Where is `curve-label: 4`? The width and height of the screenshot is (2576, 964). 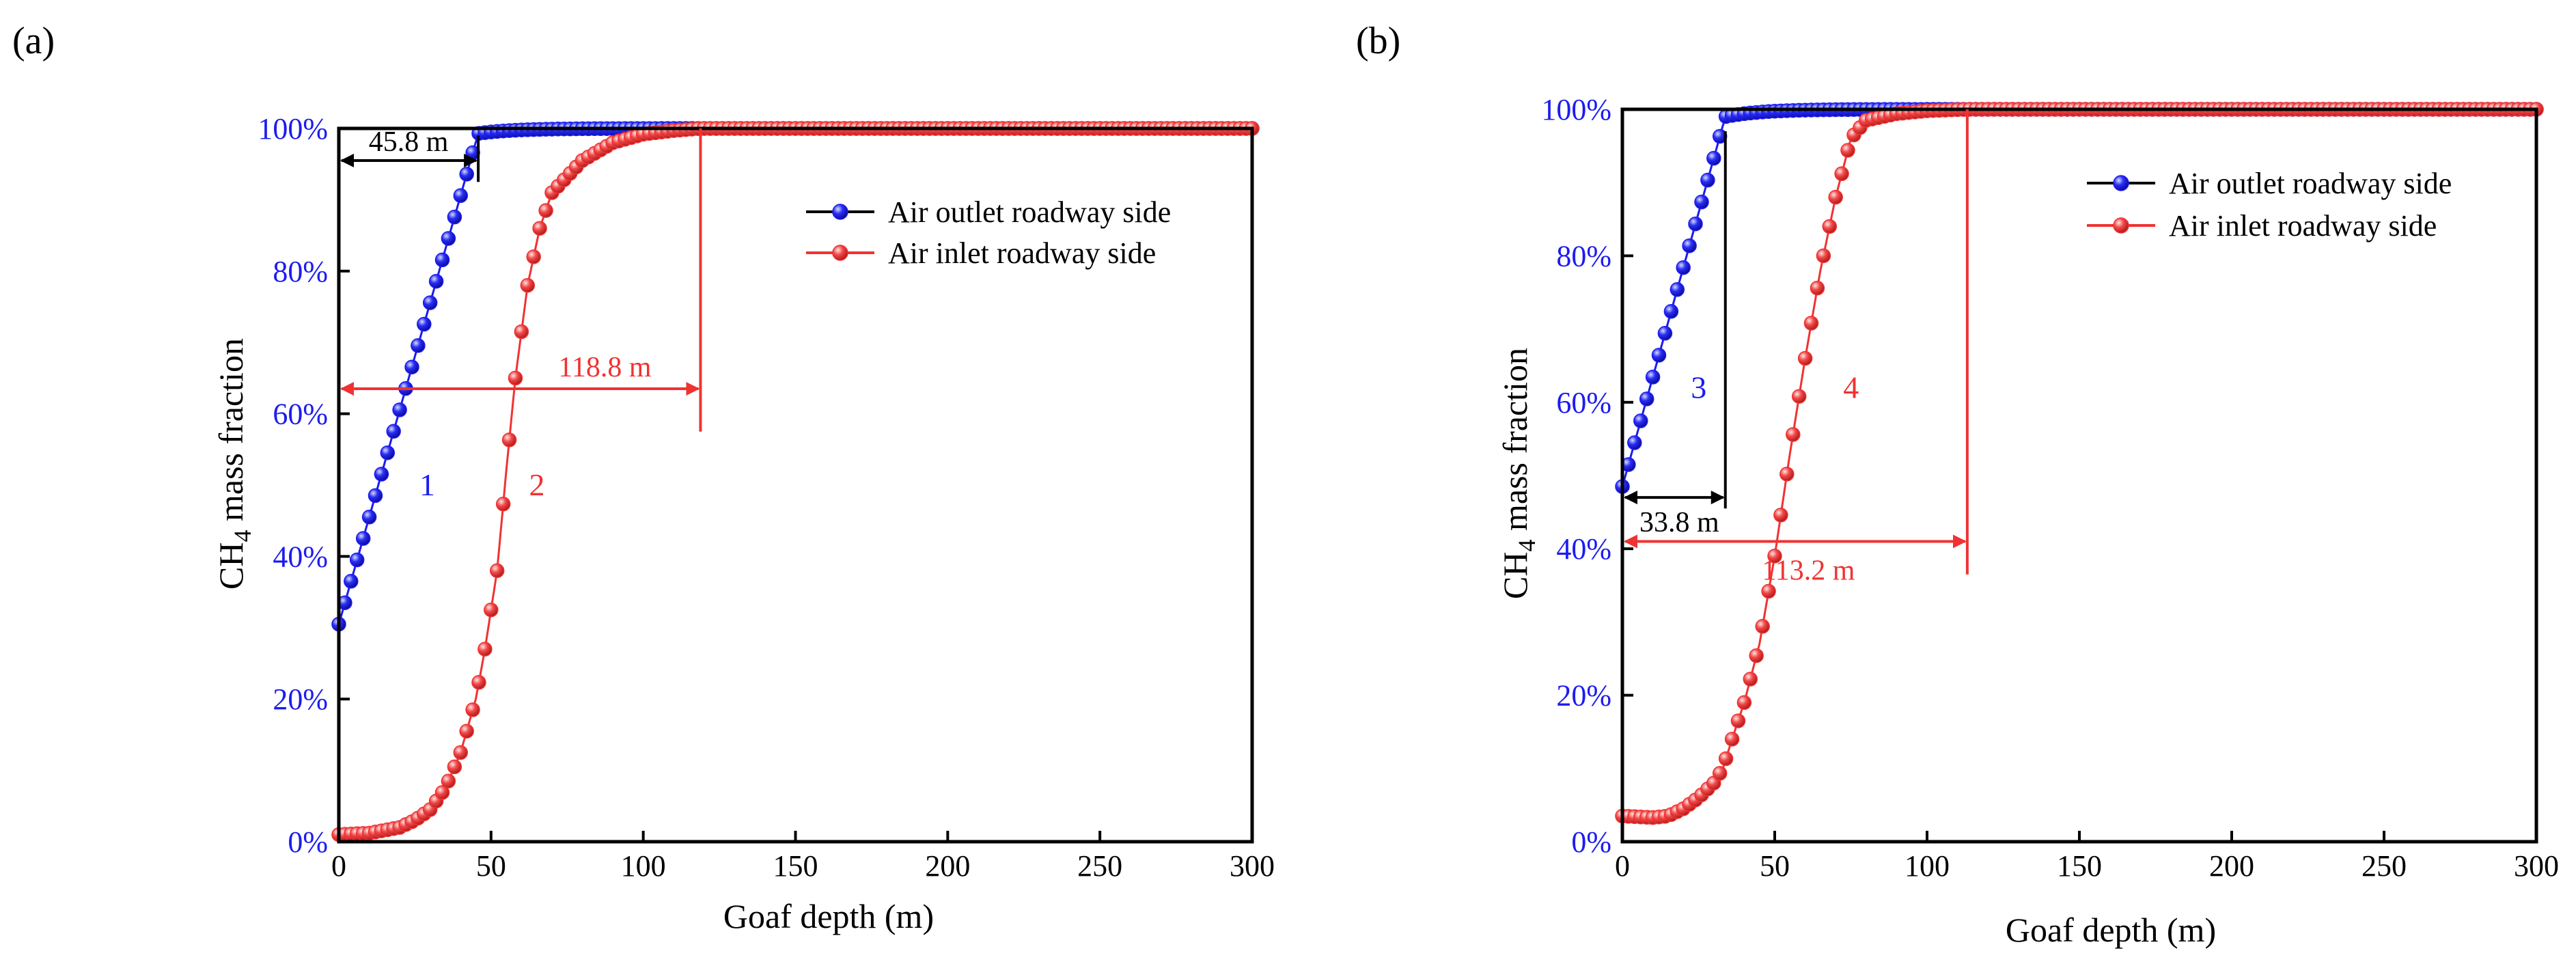
curve-label: 4 is located at coordinates (1851, 387).